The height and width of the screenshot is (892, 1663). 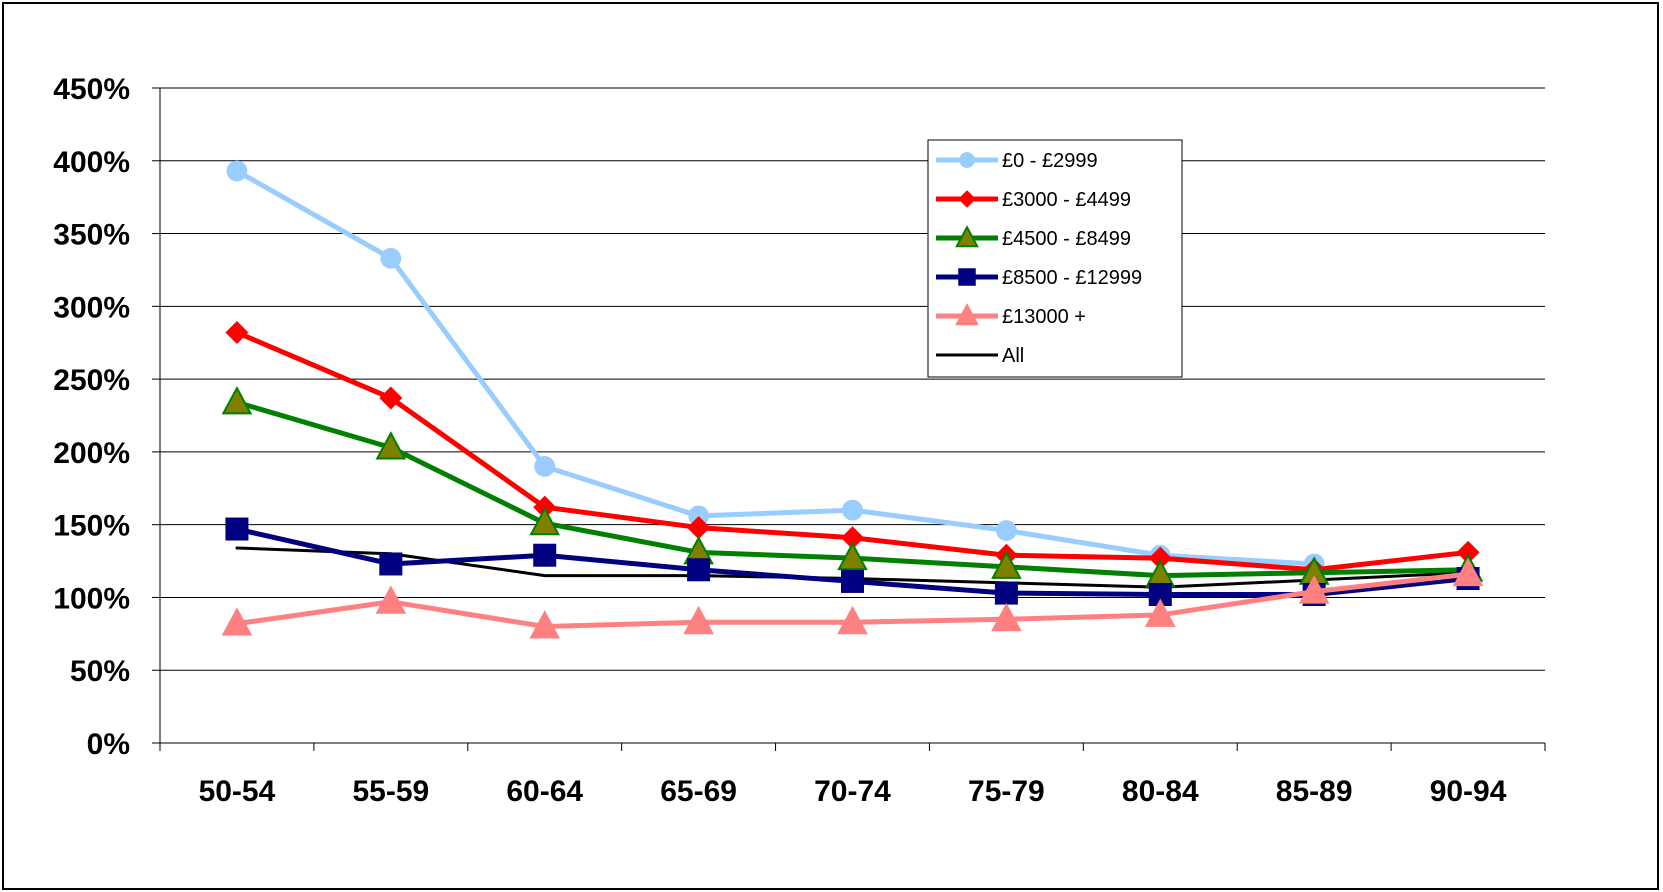 I want to click on legend-entry: £8500 - £12999, so click(x=1039, y=278).